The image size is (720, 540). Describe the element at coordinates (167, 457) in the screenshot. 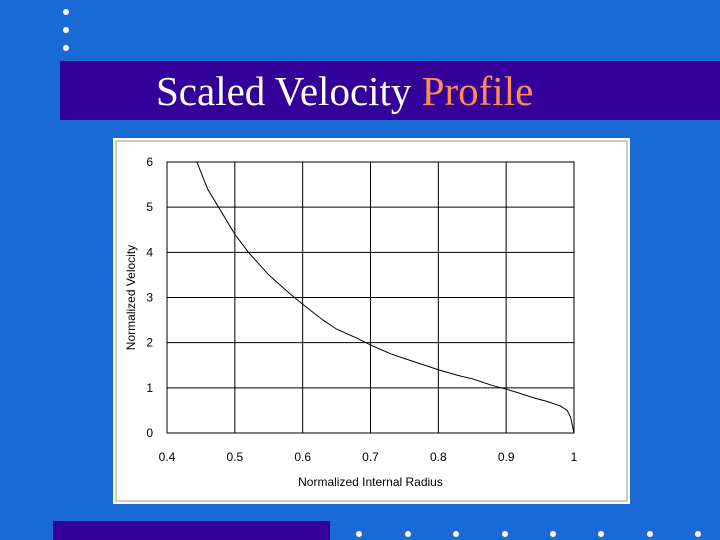

I see `x-tick-label: 0.4` at that location.